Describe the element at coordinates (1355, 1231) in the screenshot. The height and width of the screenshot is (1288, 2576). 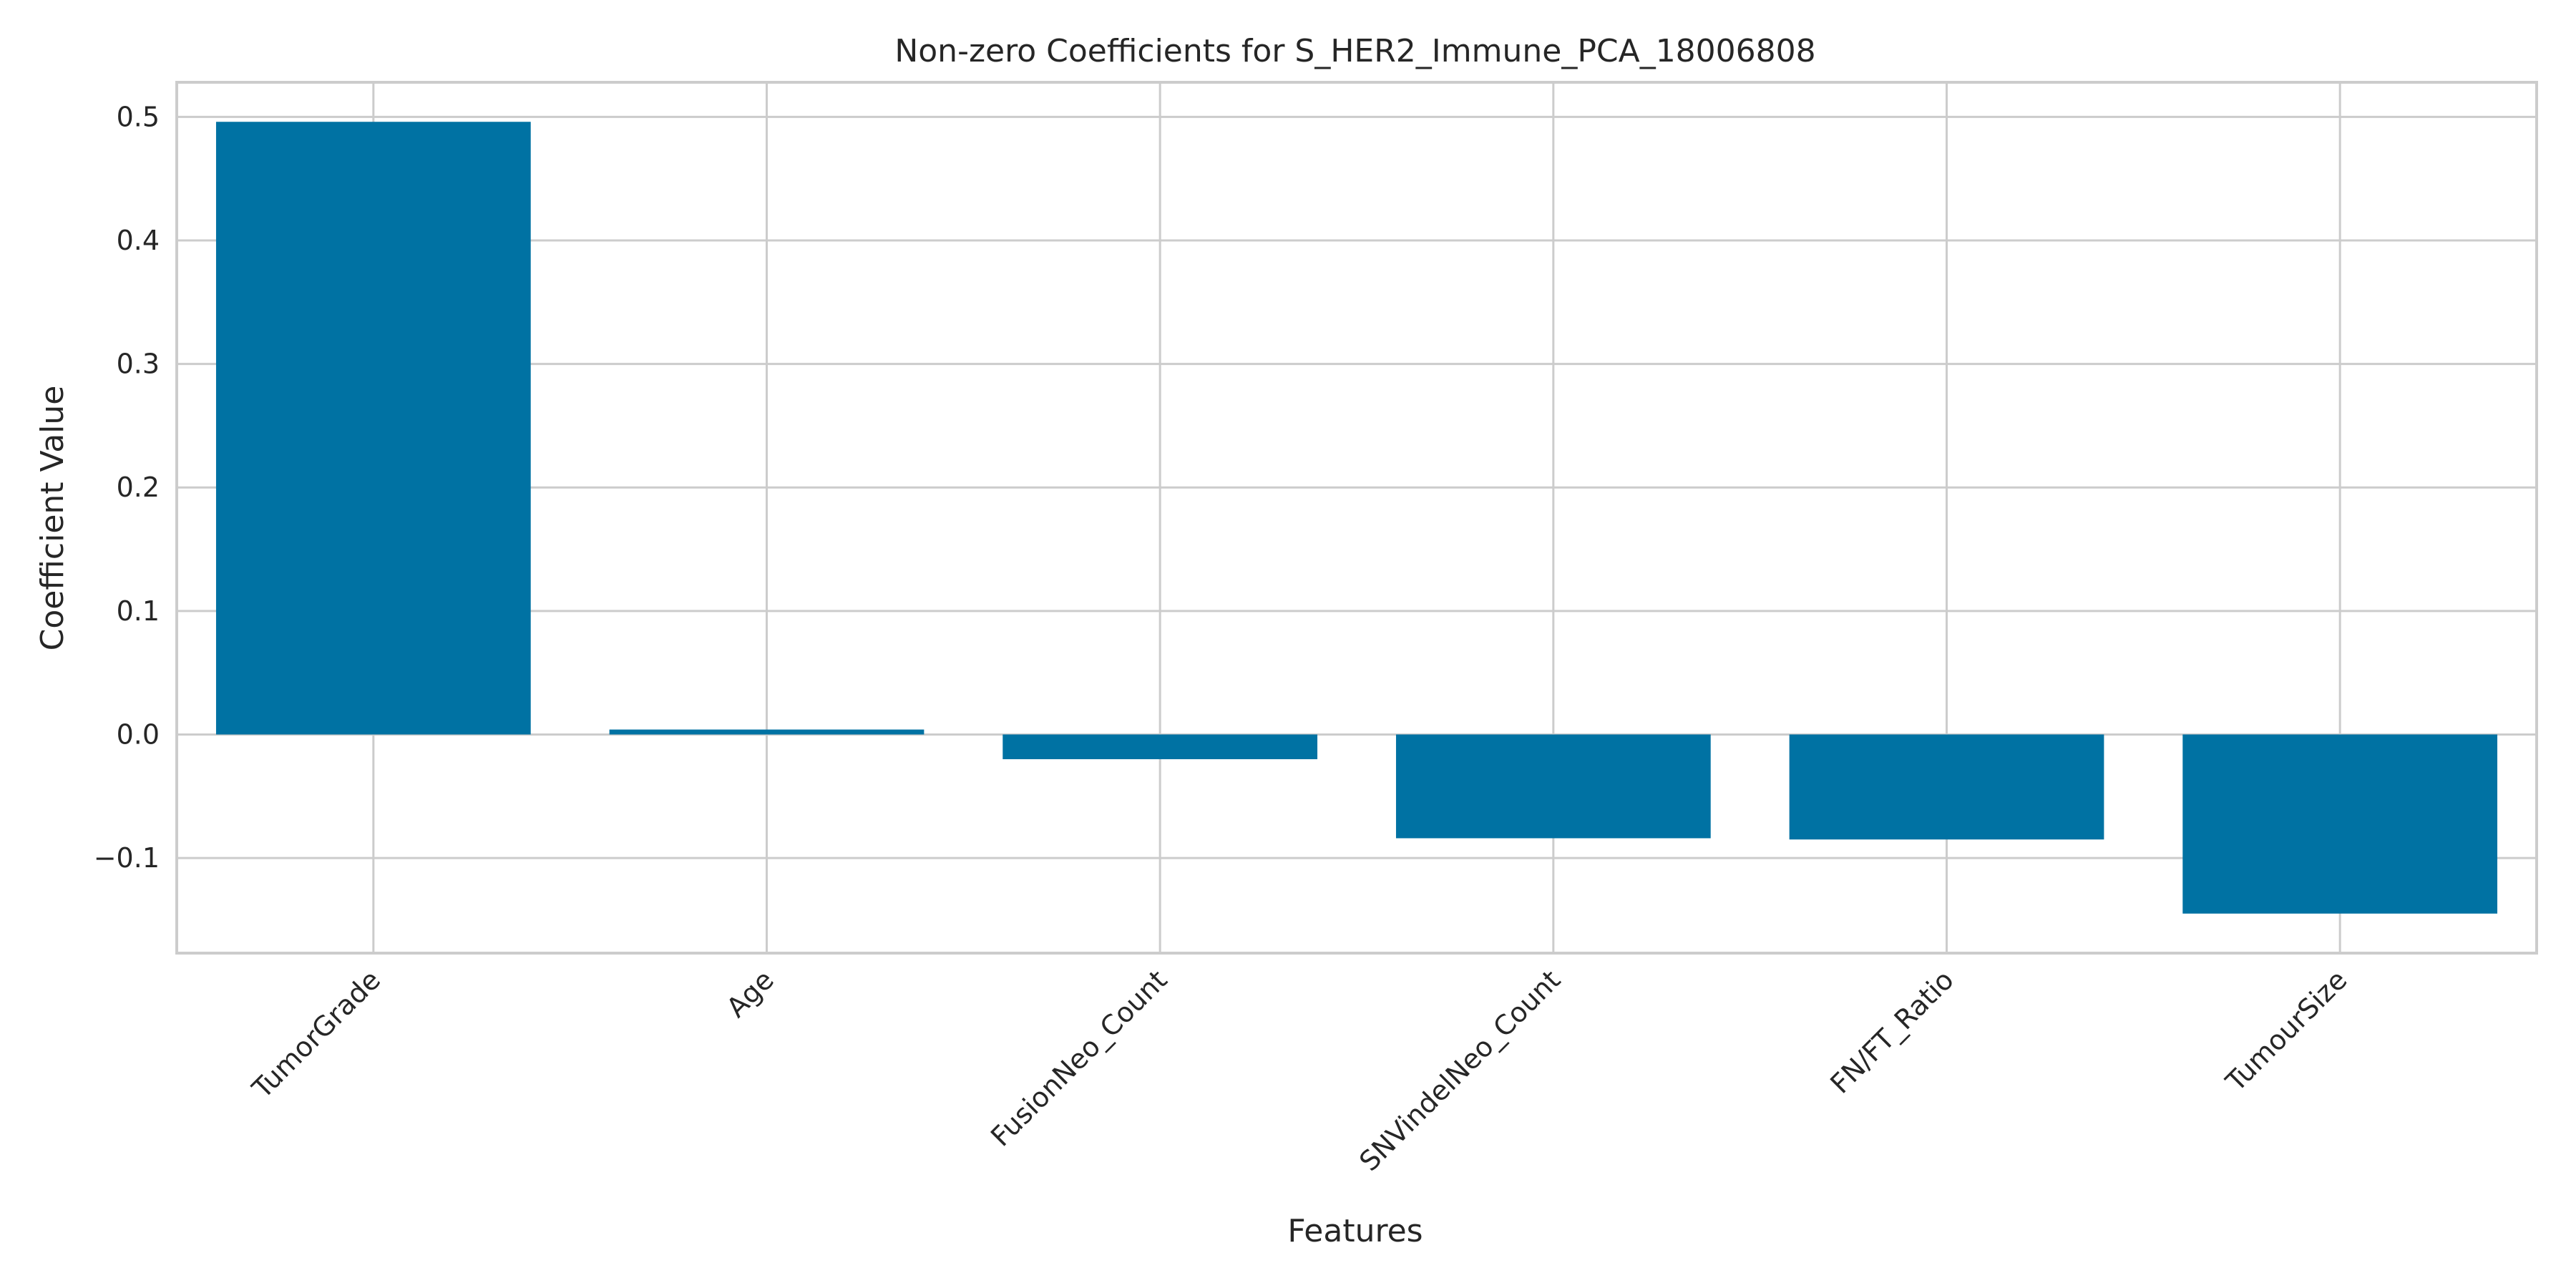
I see `x-axis-label: Features` at that location.